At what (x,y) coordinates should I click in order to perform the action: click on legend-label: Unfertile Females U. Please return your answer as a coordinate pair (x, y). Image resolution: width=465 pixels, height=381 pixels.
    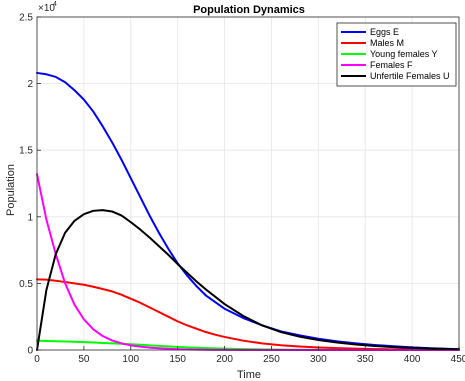
    Looking at the image, I should click on (410, 76).